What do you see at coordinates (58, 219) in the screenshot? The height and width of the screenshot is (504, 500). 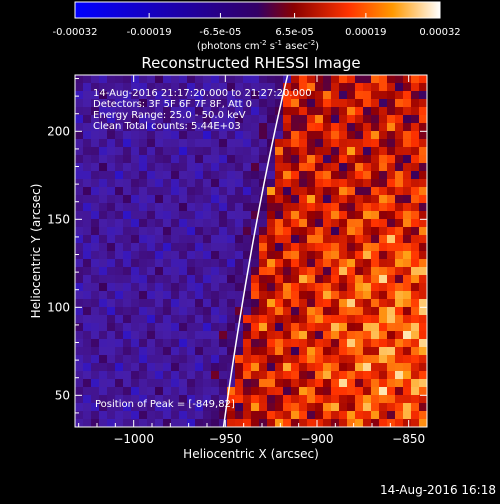 I see `y-tick-label: 150` at bounding box center [58, 219].